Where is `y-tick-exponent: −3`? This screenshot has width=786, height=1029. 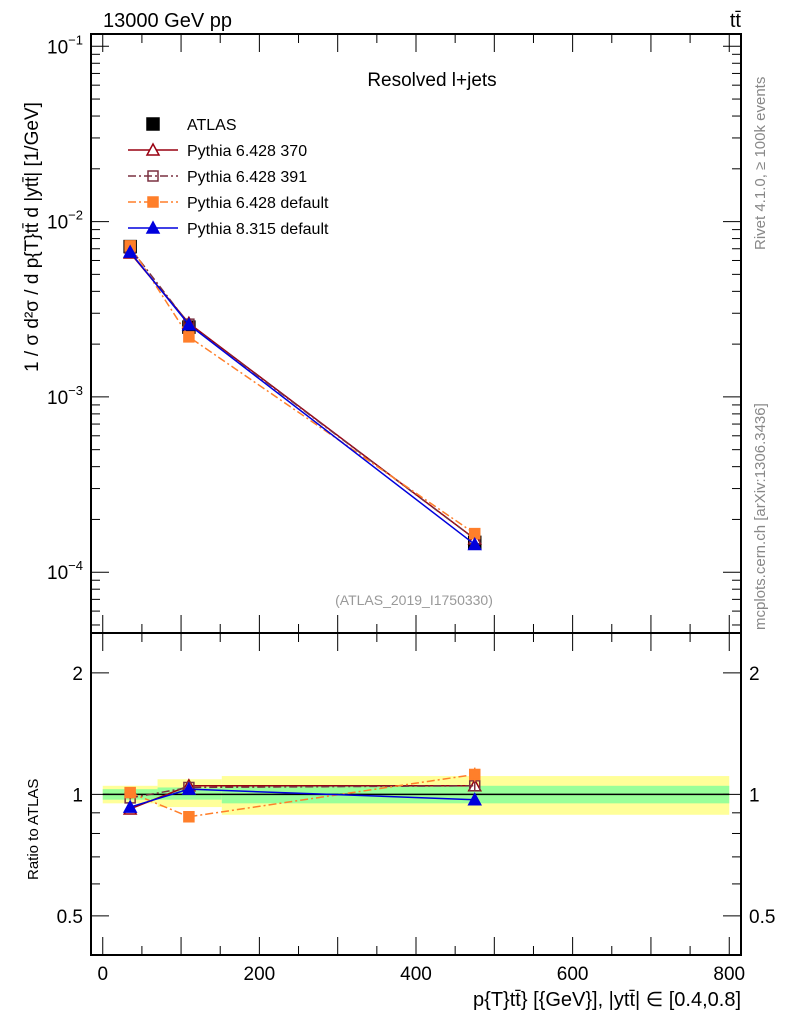 y-tick-exponent: −3 is located at coordinates (75, 390).